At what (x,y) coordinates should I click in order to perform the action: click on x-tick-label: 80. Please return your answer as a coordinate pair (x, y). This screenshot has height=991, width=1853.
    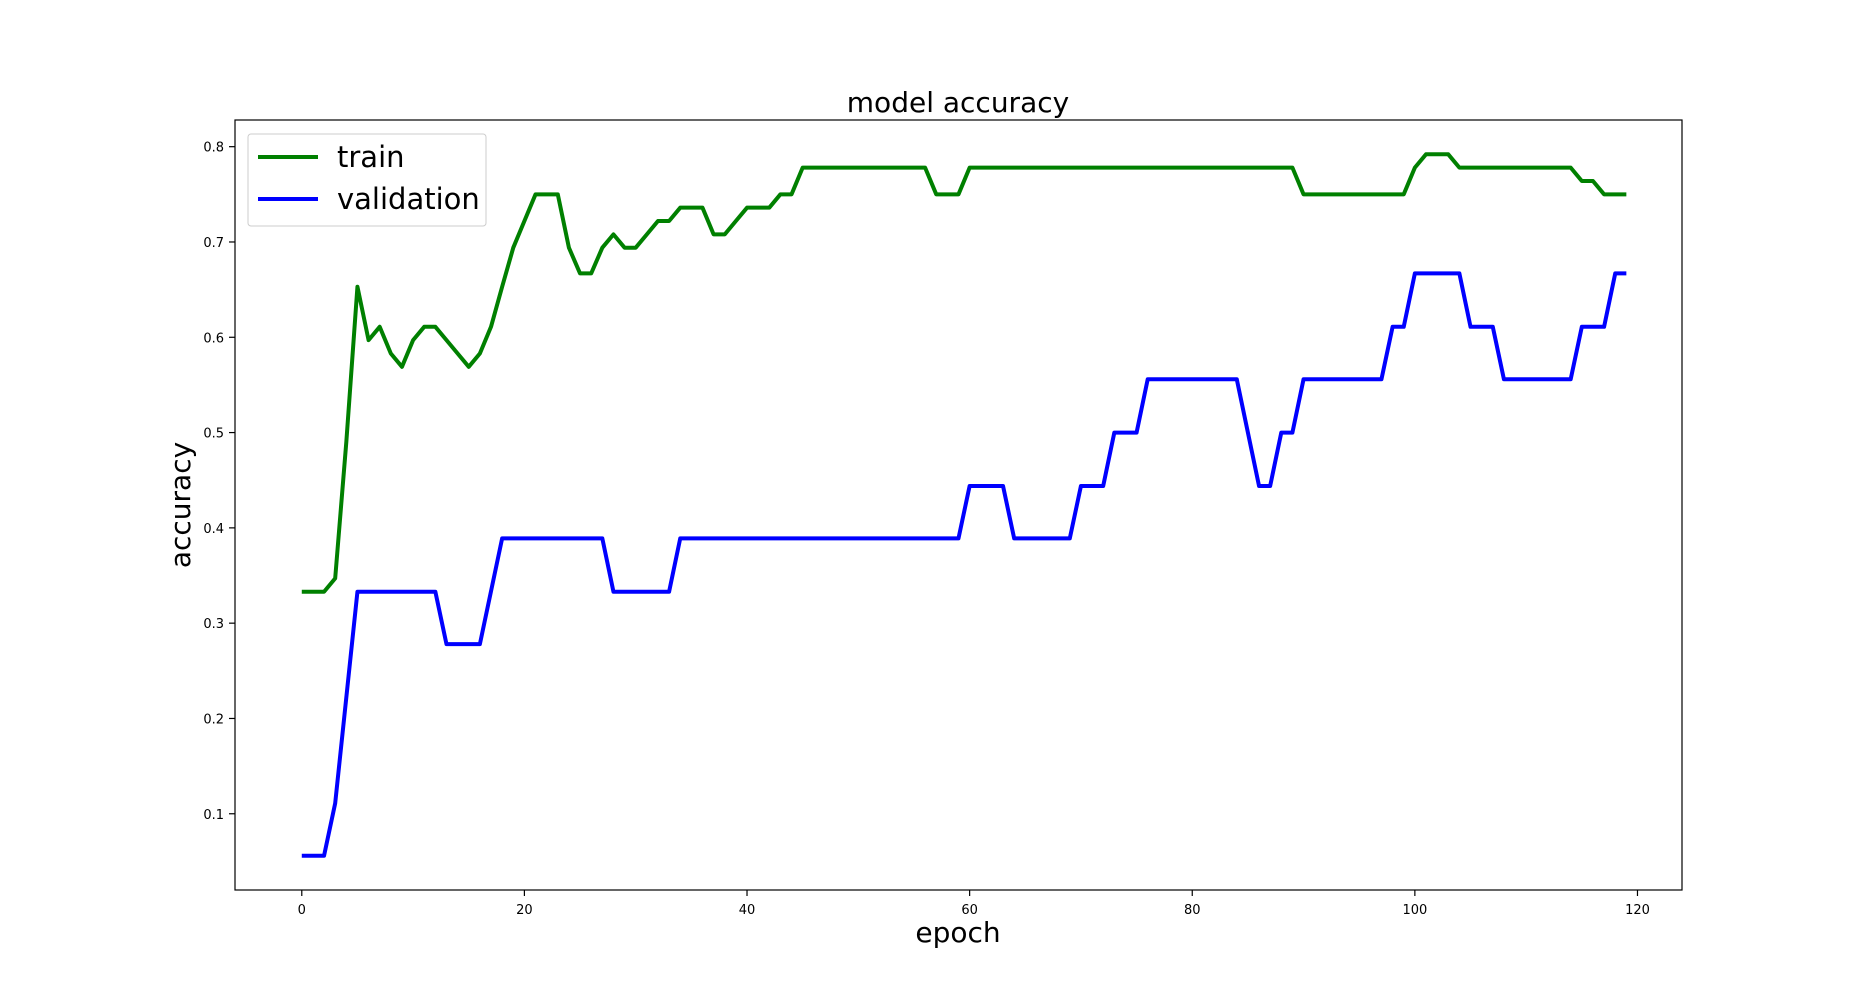
    Looking at the image, I should click on (1192, 910).